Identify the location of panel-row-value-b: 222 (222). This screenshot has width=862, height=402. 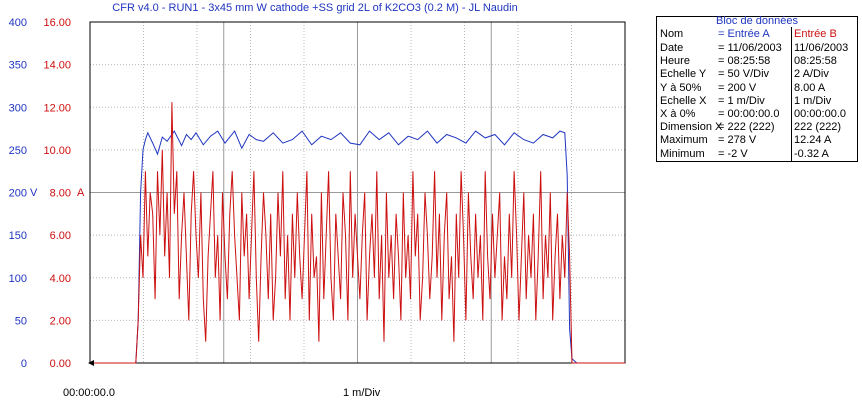
(818, 127).